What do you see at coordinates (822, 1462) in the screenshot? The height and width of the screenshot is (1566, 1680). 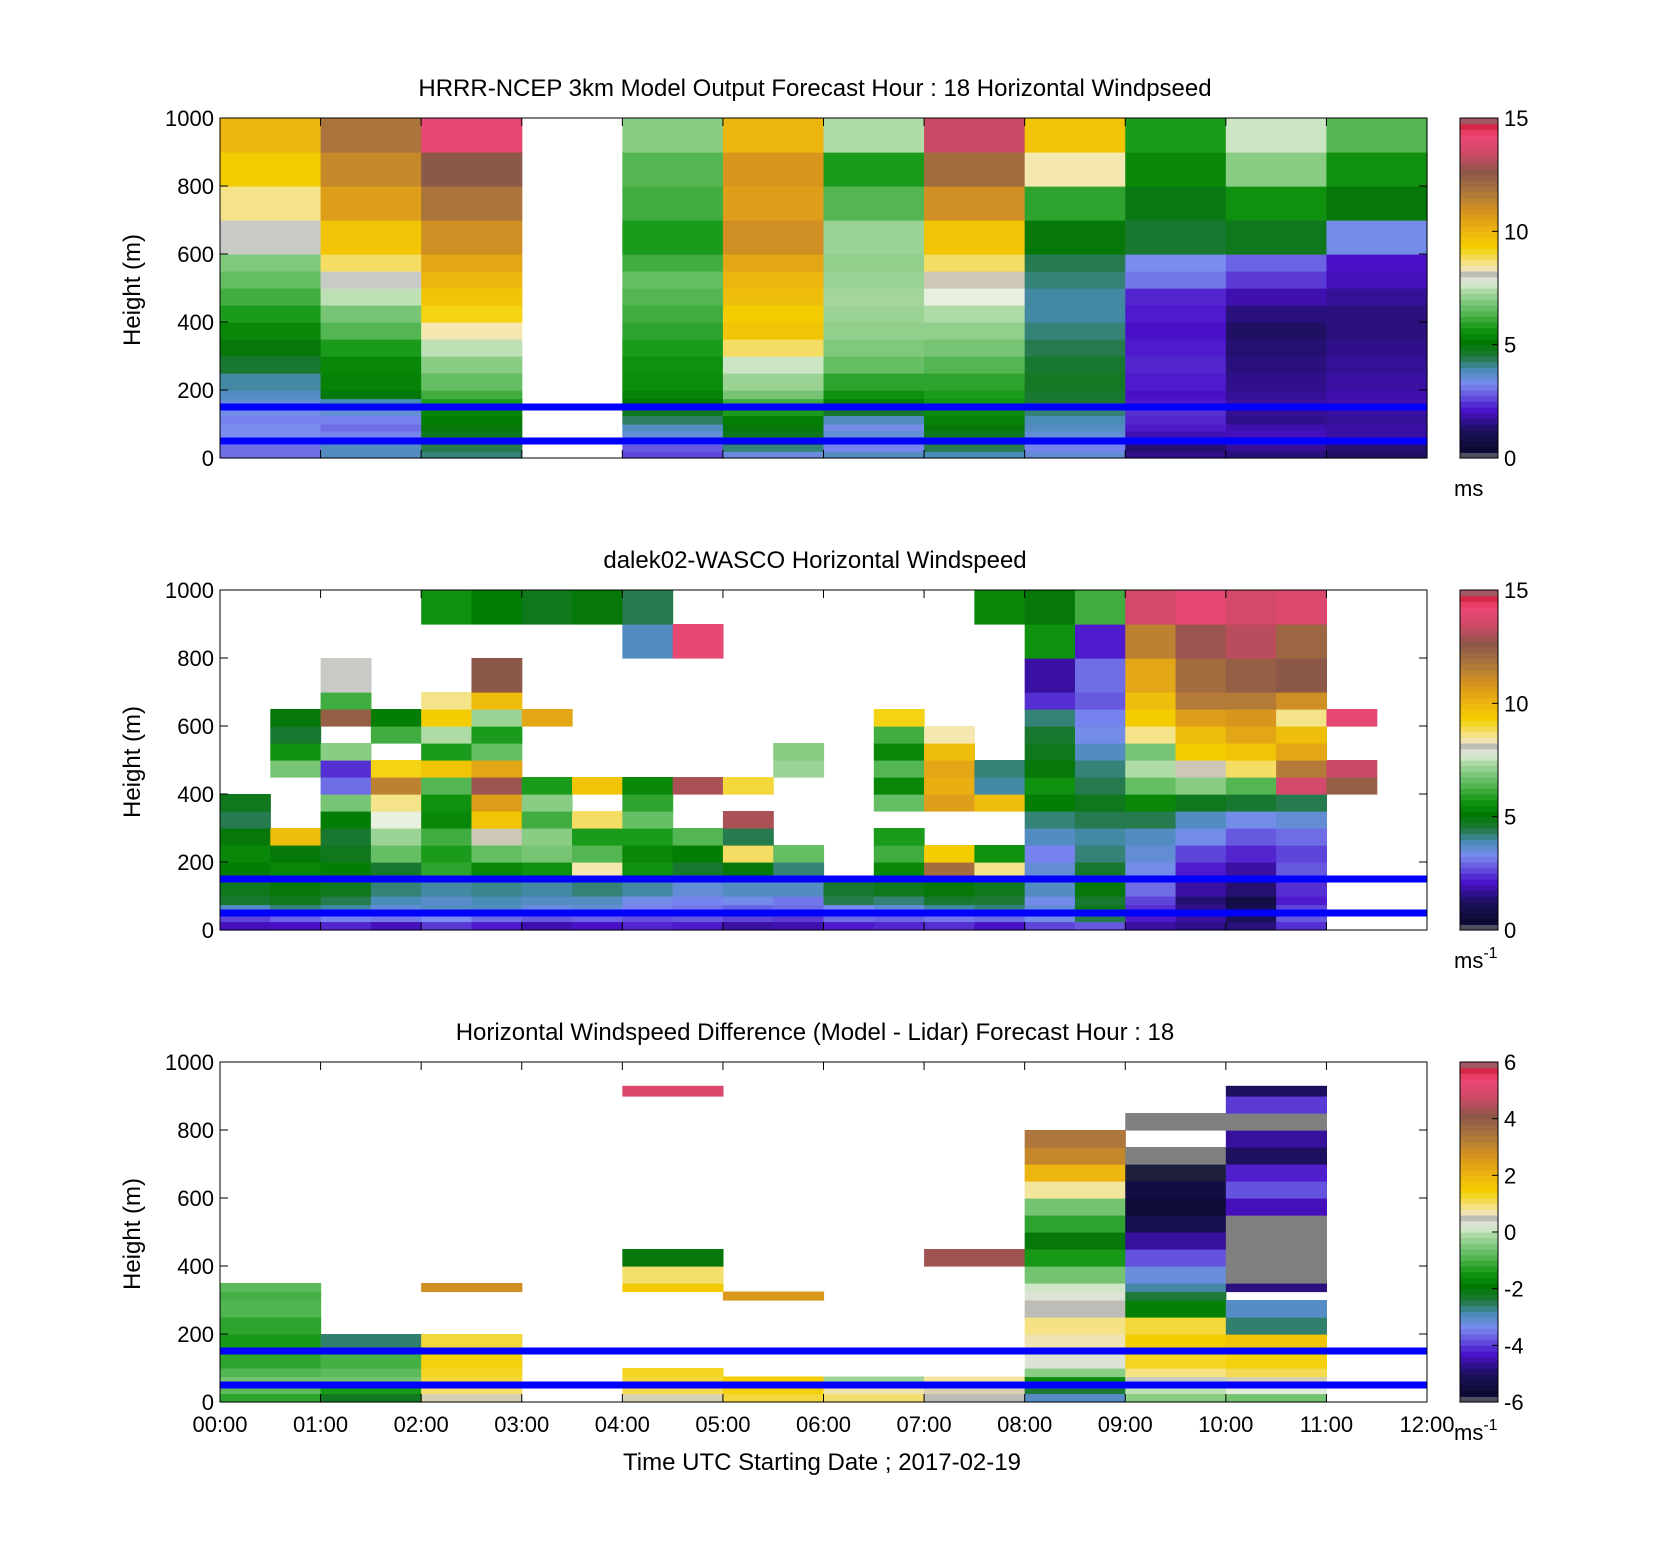 I see `x-axis-label: Time UTC Starting Date ; 2017-02-19` at bounding box center [822, 1462].